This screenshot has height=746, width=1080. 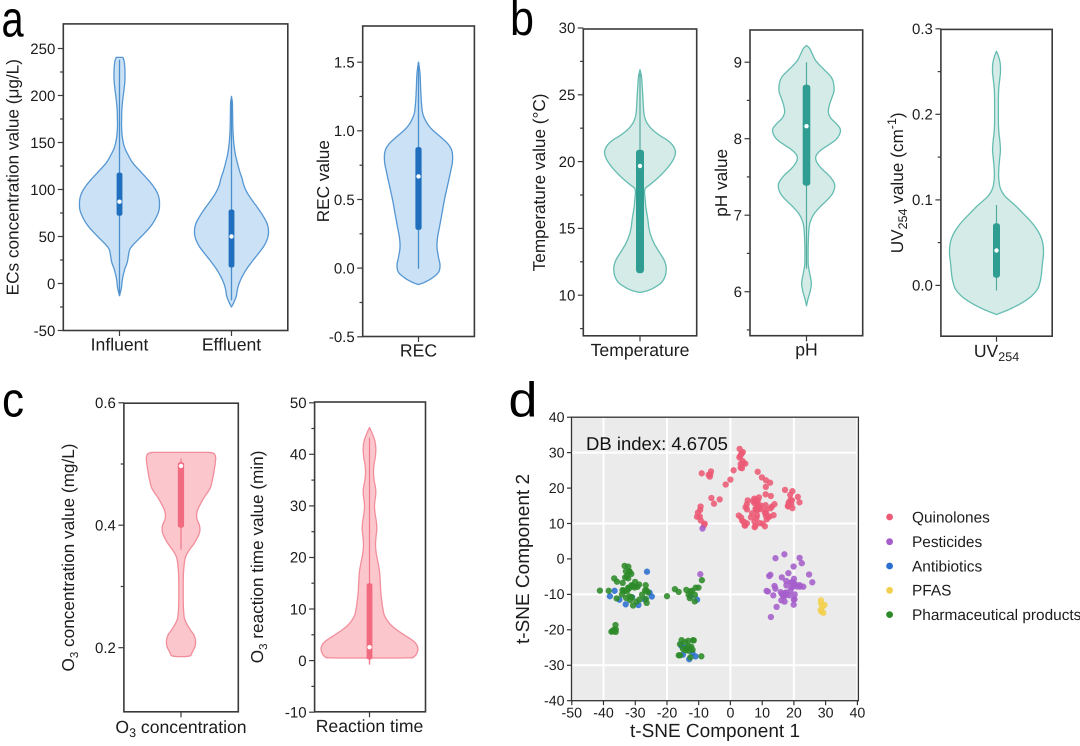 What do you see at coordinates (344, 200) in the screenshot?
I see `svg-text: 0.5` at bounding box center [344, 200].